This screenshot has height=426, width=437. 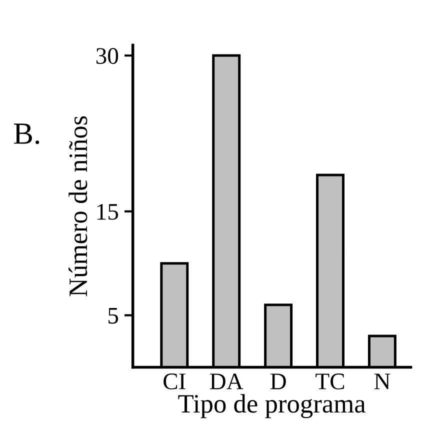 What do you see at coordinates (272, 406) in the screenshot?
I see `x-axis-title: Tipo de programa` at bounding box center [272, 406].